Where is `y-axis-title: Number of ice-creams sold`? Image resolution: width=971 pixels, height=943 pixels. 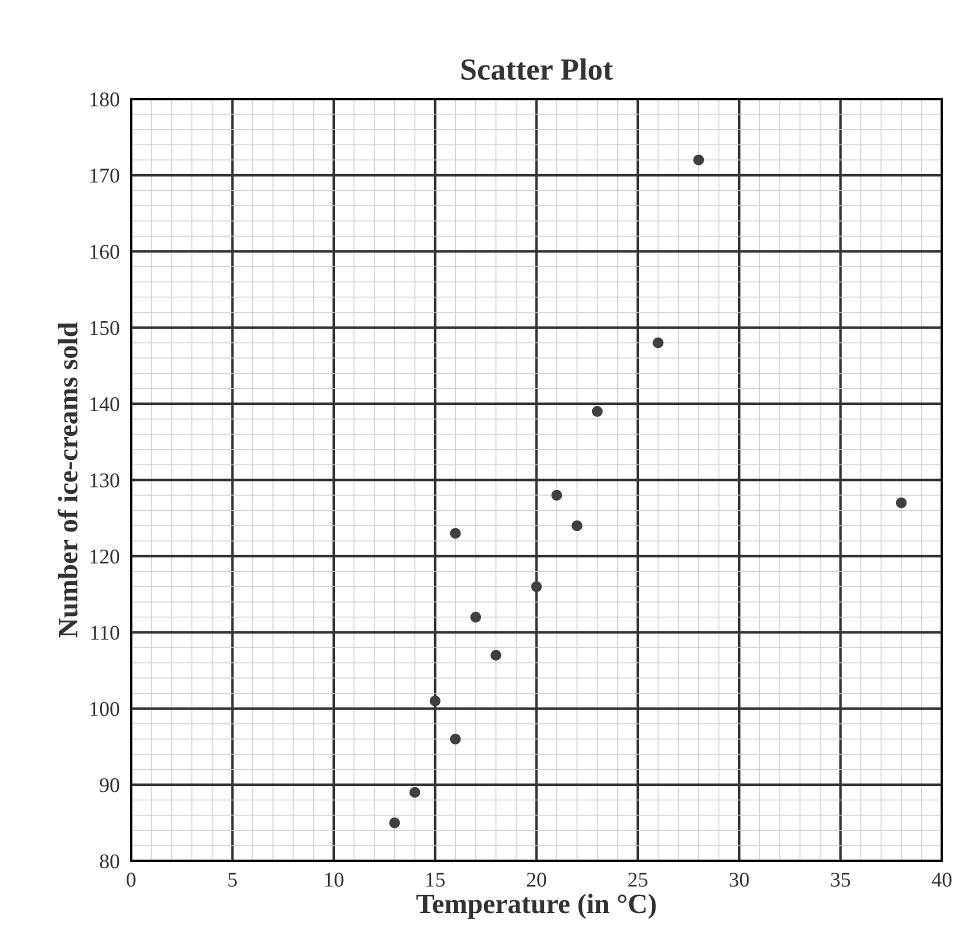
y-axis-title: Number of ice-creams sold is located at coordinates (68, 480).